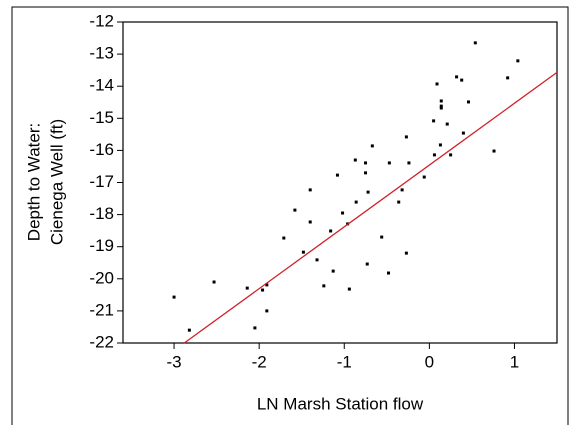 The image size is (572, 425). I want to click on y-axis-label: Cienega Well (ft), so click(56, 182).